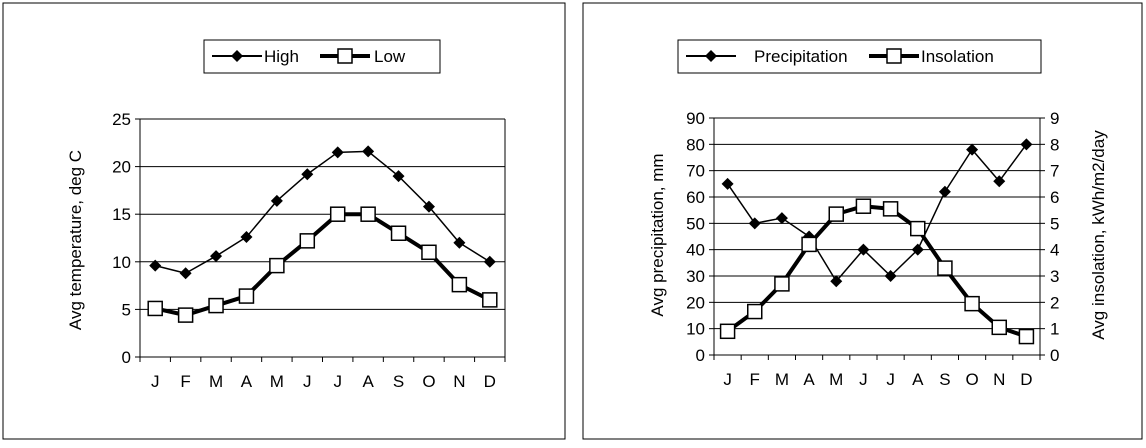  What do you see at coordinates (281, 56) in the screenshot?
I see `legend-label-high: High` at bounding box center [281, 56].